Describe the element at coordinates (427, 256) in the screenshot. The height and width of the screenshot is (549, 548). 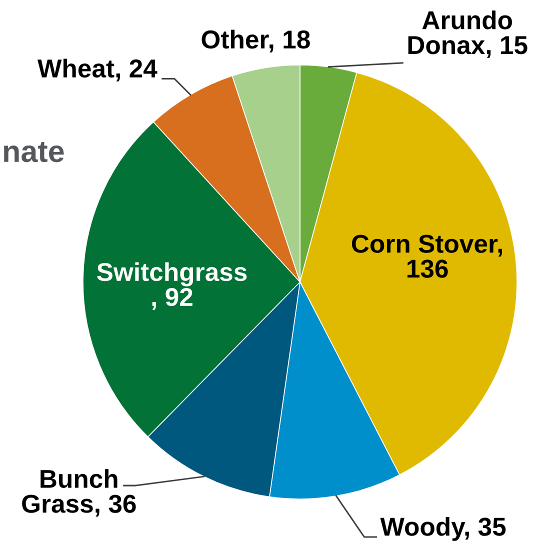
I see `slice-label: Corn Stover, 136` at that location.